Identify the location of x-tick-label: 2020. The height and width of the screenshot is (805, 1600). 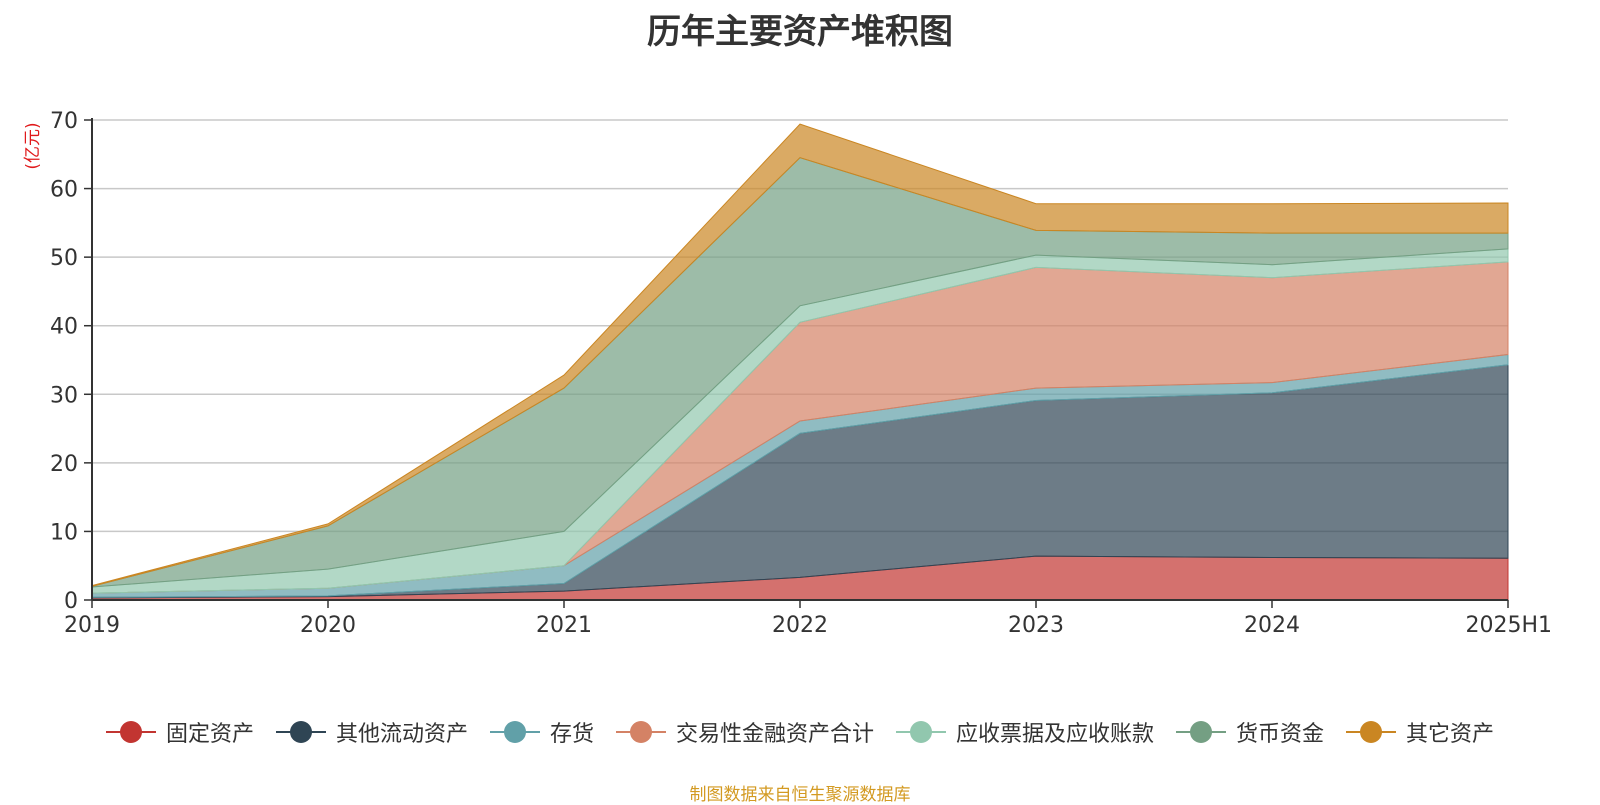
(328, 625).